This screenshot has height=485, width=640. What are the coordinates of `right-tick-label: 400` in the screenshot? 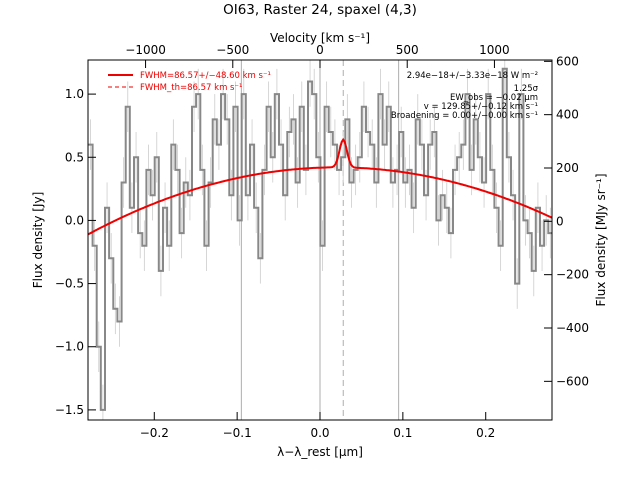 It's located at (567, 115).